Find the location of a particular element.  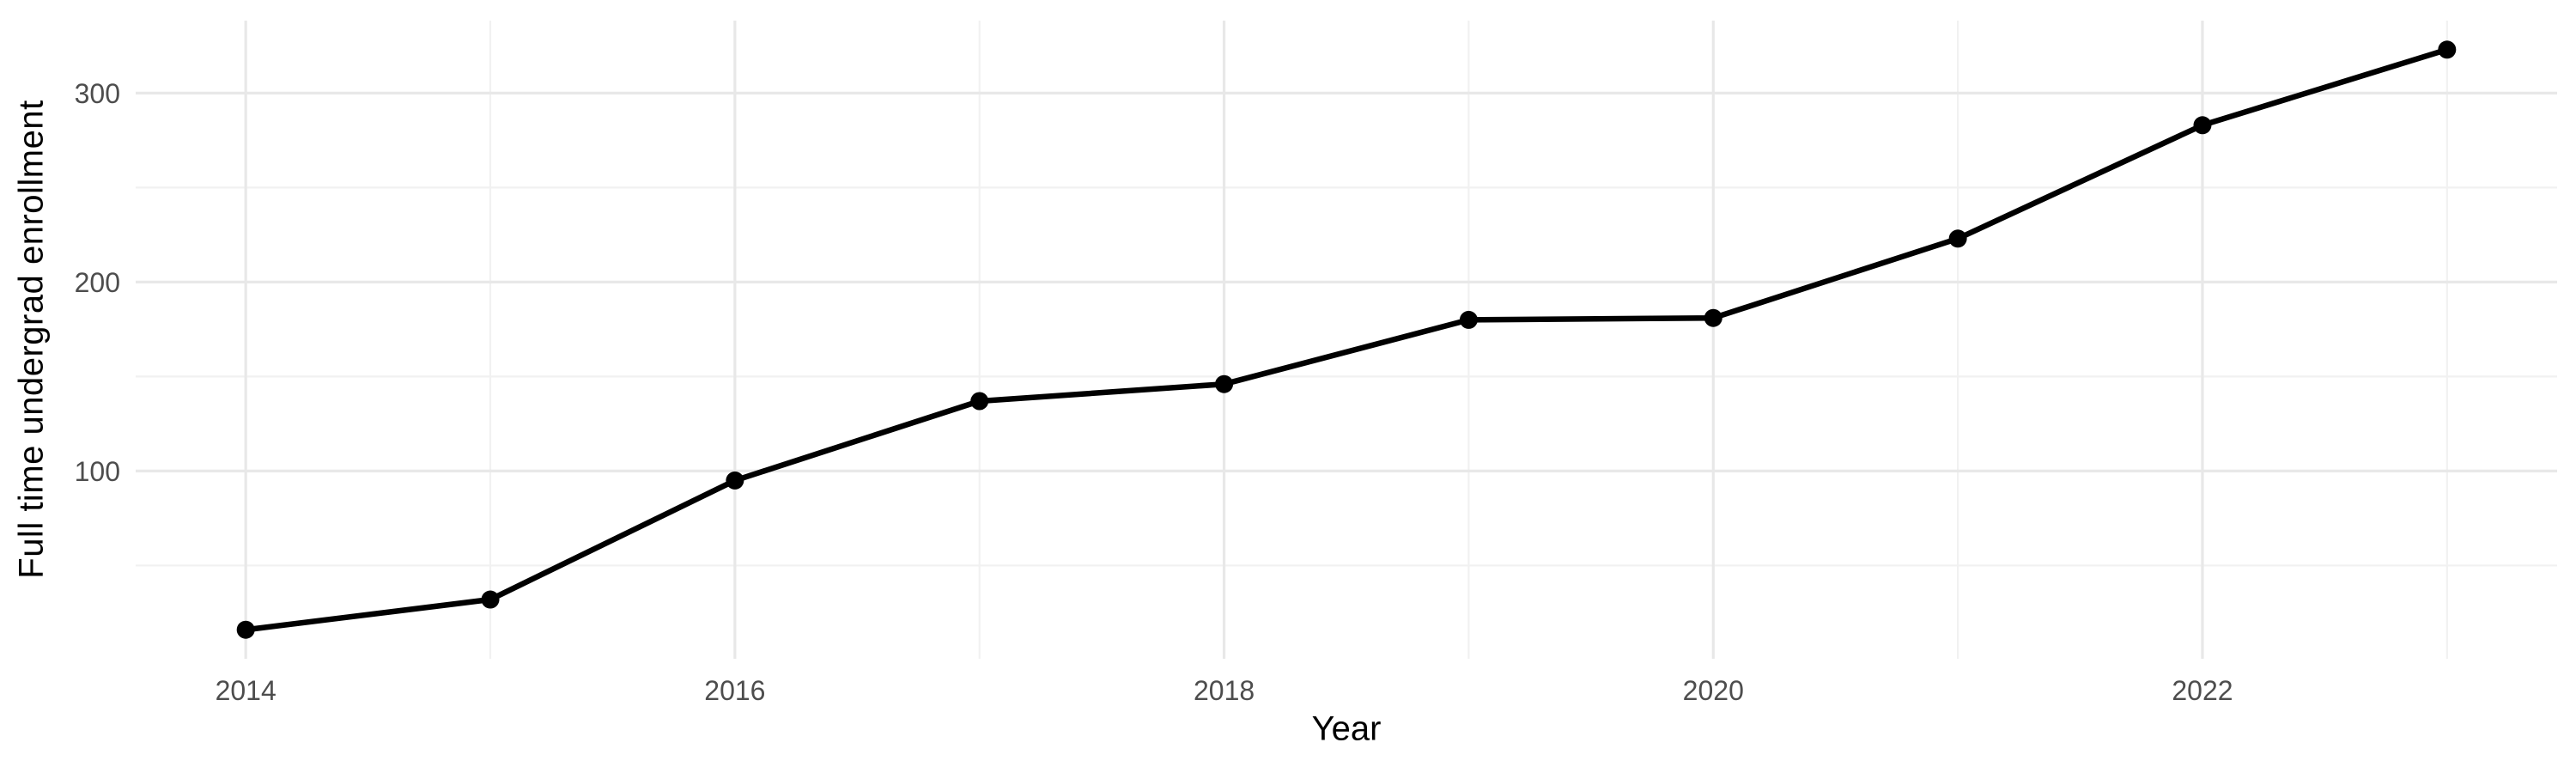

data-point-2020 is located at coordinates (1713, 317).